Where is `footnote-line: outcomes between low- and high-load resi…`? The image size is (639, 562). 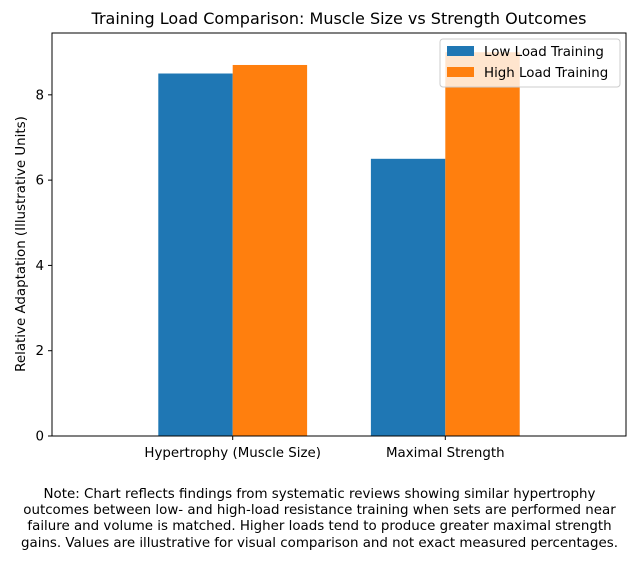 footnote-line: outcomes between low- and high-load resi… is located at coordinates (319, 511).